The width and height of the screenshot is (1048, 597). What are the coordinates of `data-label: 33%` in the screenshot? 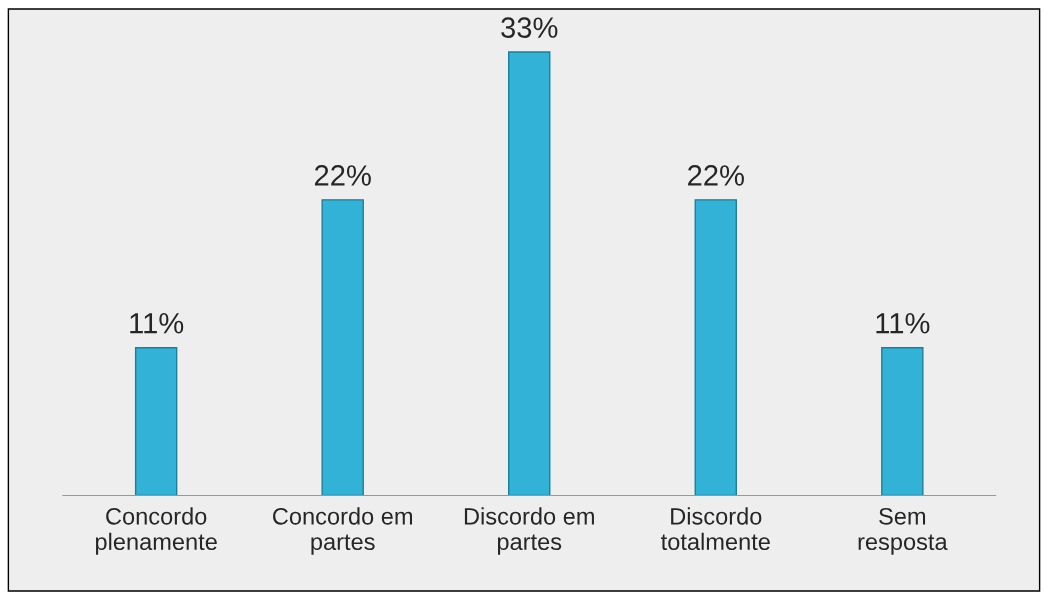 It's located at (529, 27).